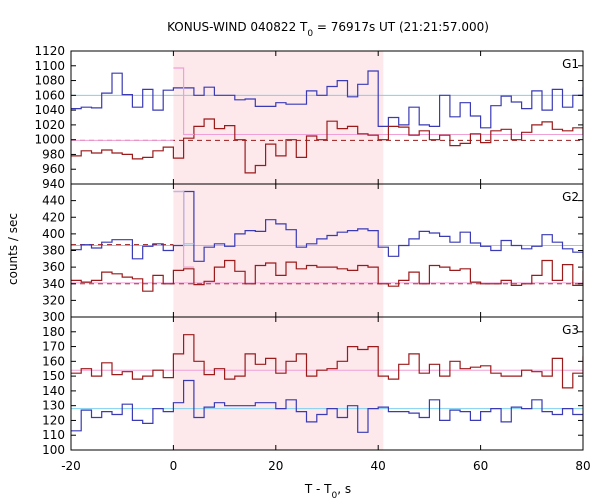 The image size is (600, 500). What do you see at coordinates (53, 154) in the screenshot?
I see `y-tick-label: 980` at bounding box center [53, 154].